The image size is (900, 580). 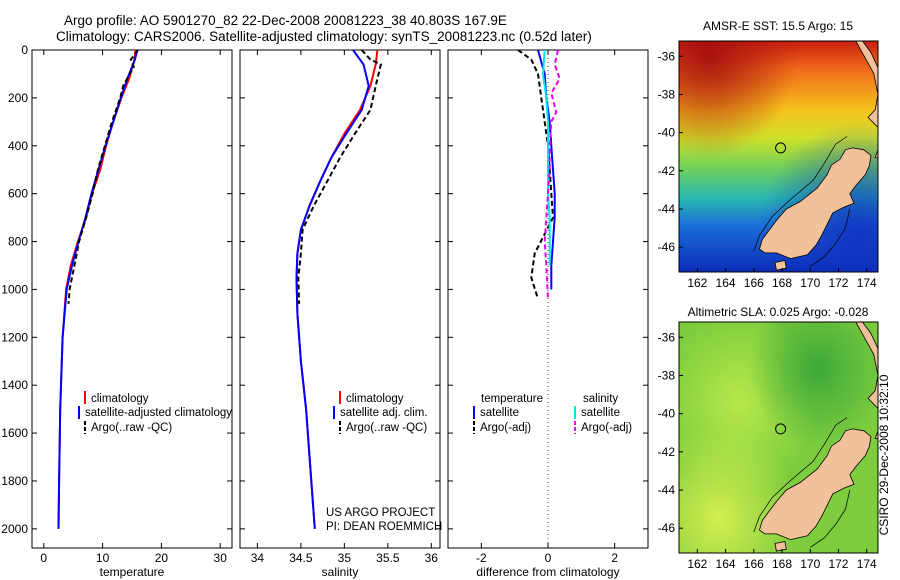 I want to click on sla-map: 162 164 166 168 170 172 174 -36 -38 -40 -42 -44 -46, so click(x=768, y=446).